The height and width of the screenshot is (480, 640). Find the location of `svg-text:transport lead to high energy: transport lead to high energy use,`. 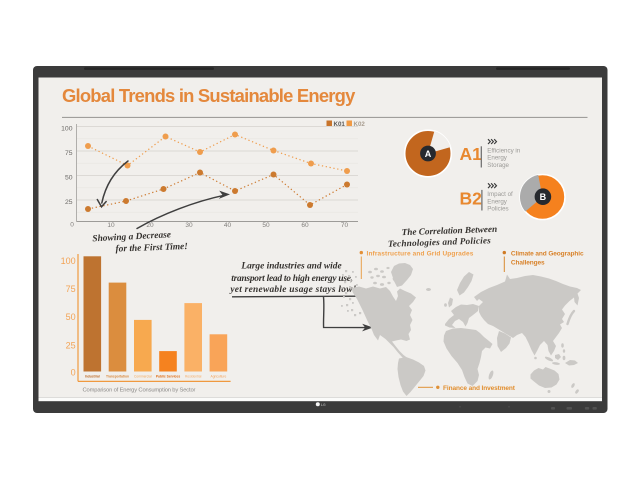

svg-text:transport lead to high energy: transport lead to high energy use, is located at coordinates (292, 279).